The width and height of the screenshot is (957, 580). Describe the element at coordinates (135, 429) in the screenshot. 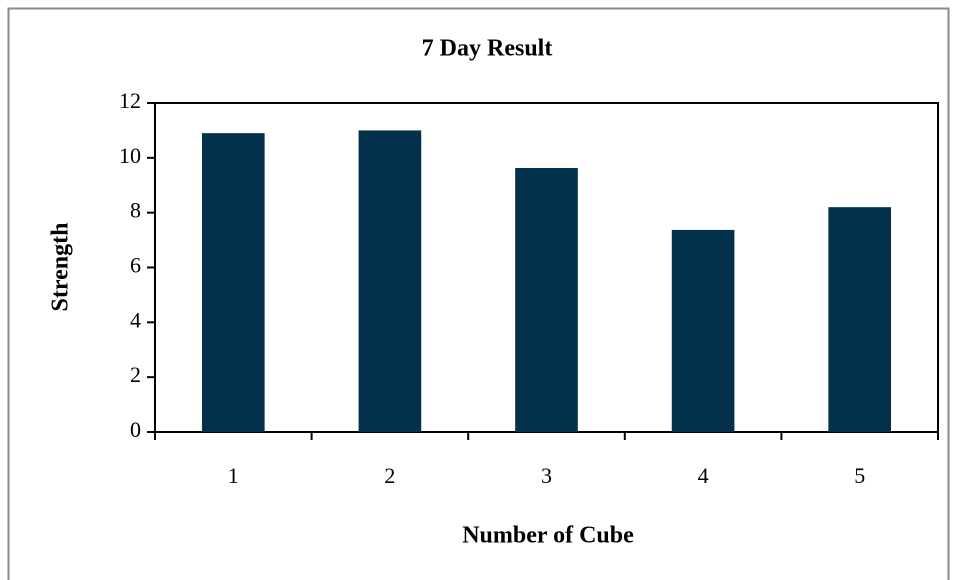

I see `y-tick-label: 0` at that location.